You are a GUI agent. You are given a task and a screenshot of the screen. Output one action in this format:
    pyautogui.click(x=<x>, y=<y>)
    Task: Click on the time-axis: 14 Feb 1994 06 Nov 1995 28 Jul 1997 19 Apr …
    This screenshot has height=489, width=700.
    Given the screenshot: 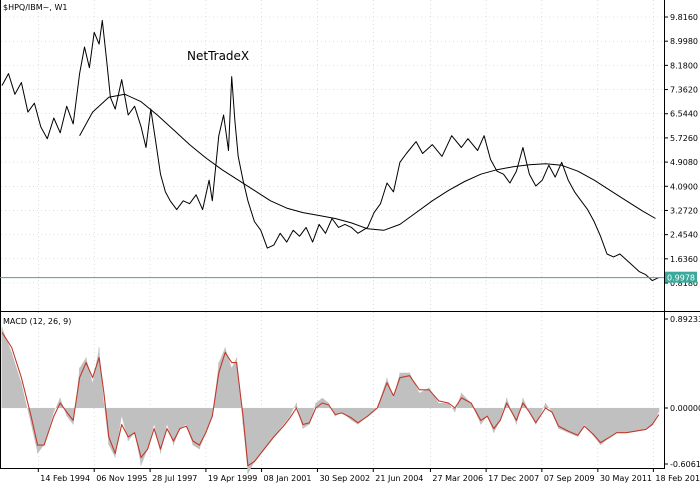 What is the action you would take?
    pyautogui.click(x=368, y=475)
    